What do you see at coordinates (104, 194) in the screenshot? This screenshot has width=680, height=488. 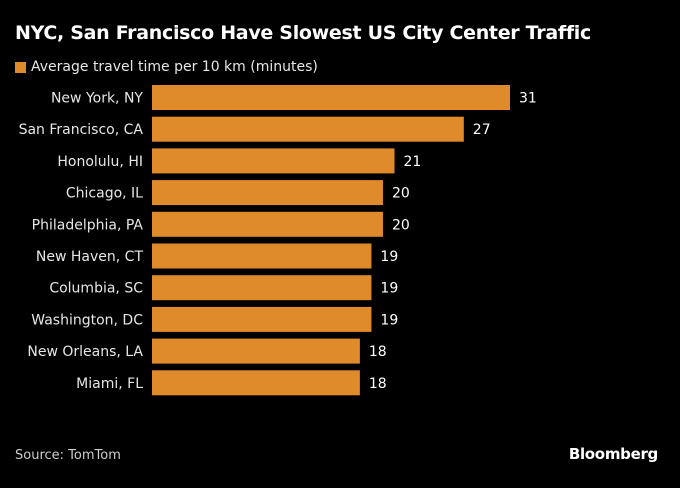 I see `category-label: Chicago, IL` at bounding box center [104, 194].